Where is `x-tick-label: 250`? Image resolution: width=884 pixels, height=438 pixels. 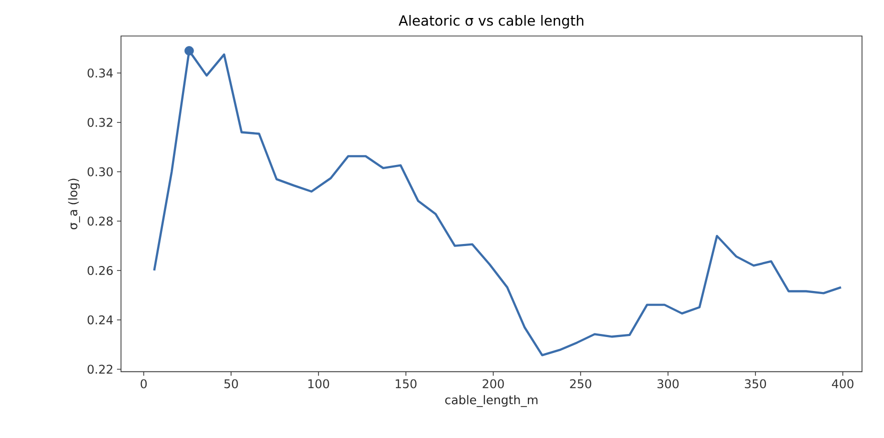 x-tick-label: 250 is located at coordinates (581, 383).